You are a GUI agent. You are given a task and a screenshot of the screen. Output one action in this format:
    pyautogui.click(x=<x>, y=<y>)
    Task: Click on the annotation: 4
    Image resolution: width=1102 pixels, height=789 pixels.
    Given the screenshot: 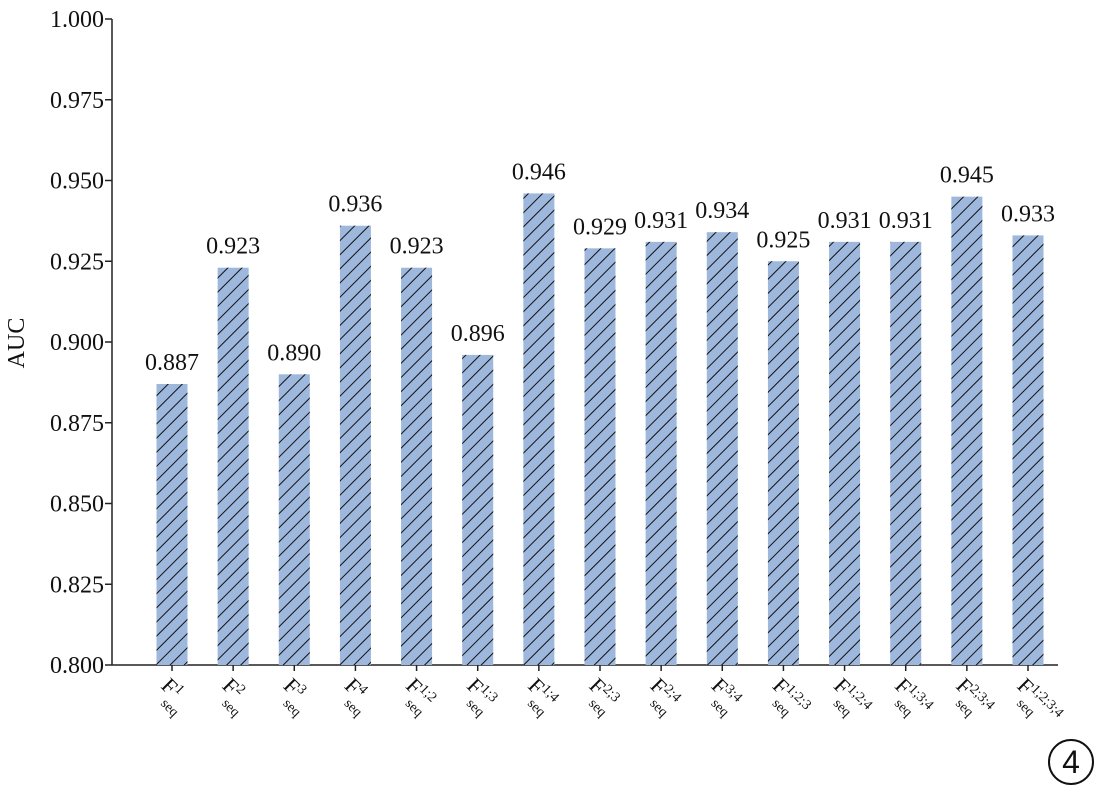 What is the action you would take?
    pyautogui.click(x=1071, y=762)
    